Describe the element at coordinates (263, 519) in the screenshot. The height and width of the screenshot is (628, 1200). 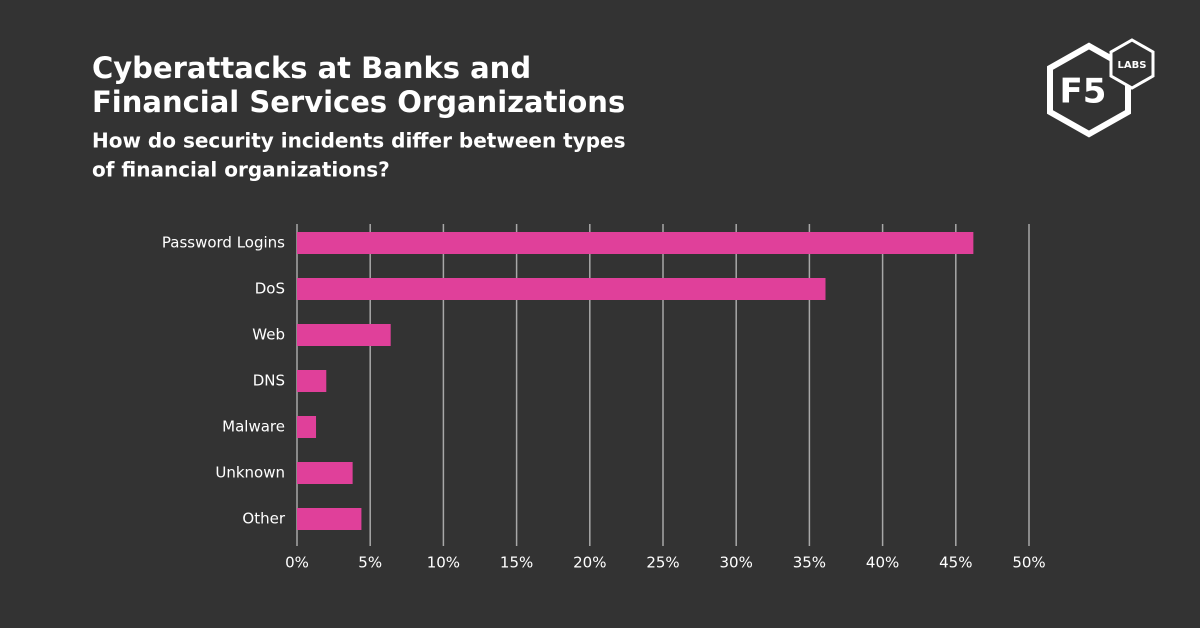
I see `y-tick-label: Other` at that location.